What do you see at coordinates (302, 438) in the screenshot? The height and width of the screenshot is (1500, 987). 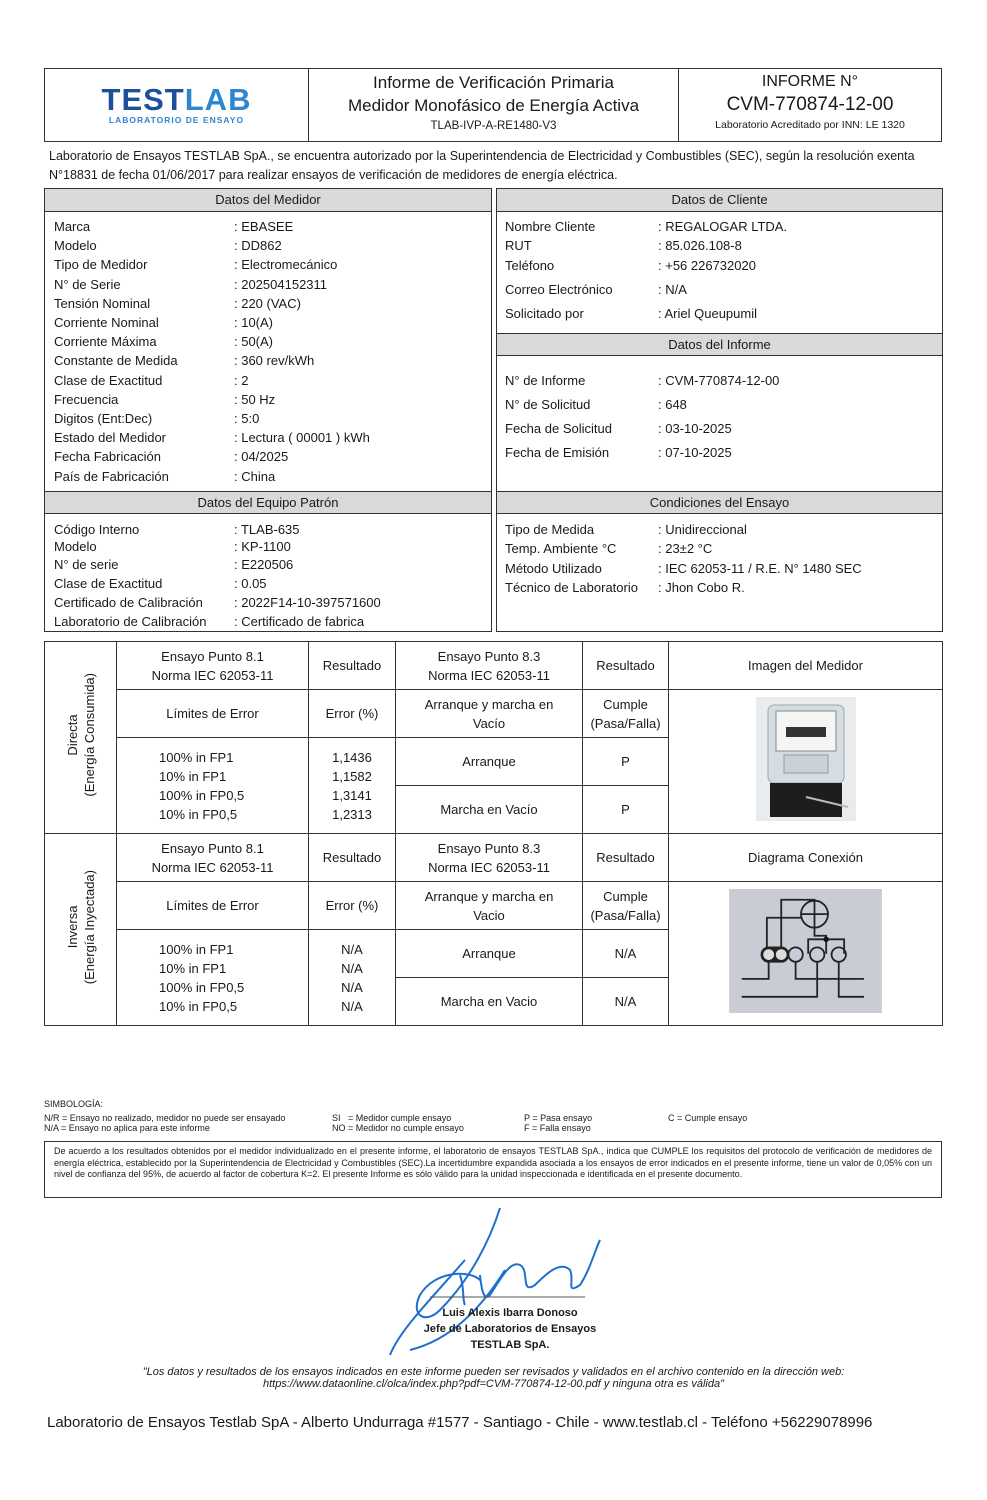 I see `field-value: : Lectura ( 00001 ) kWh` at bounding box center [302, 438].